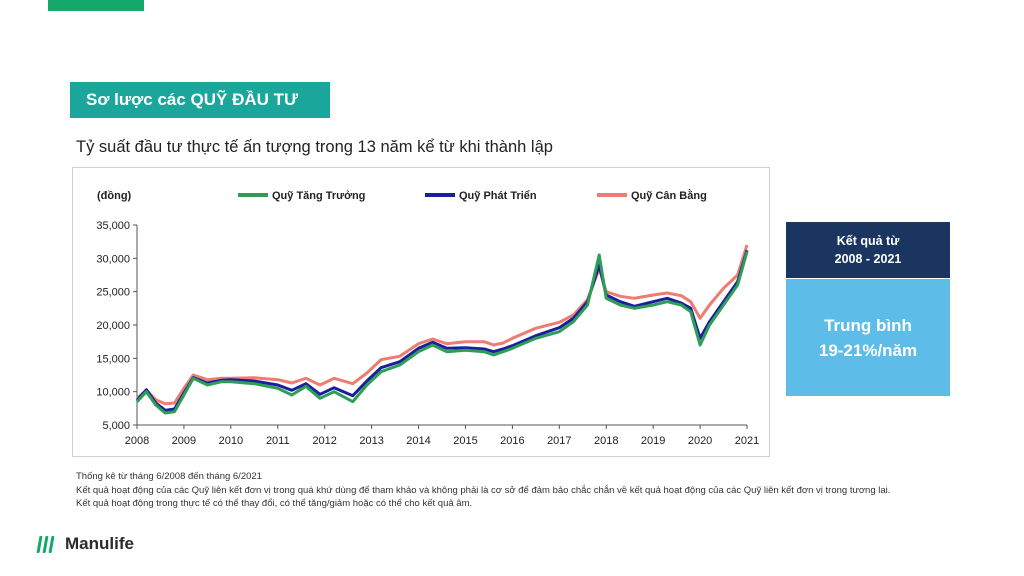  I want to click on top-accent-bar, so click(96, 5).